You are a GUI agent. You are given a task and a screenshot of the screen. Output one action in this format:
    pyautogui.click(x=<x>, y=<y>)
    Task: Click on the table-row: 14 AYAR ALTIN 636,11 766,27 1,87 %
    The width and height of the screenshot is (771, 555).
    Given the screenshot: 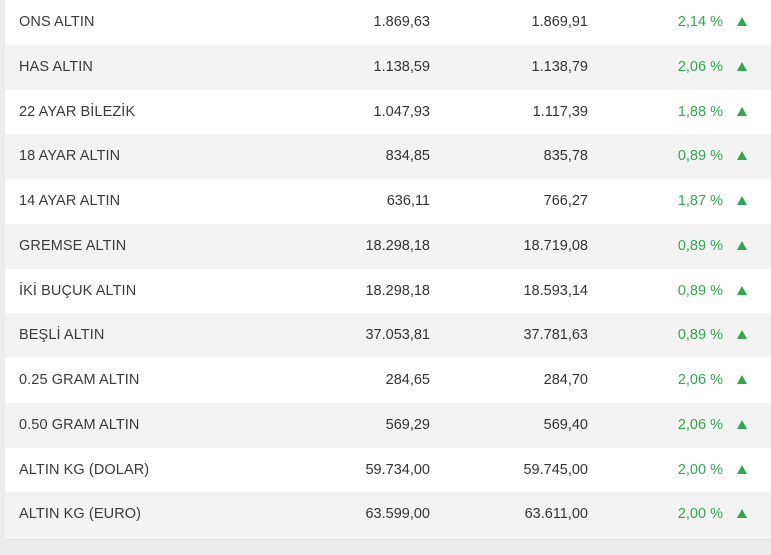 What is the action you would take?
    pyautogui.click(x=388, y=201)
    